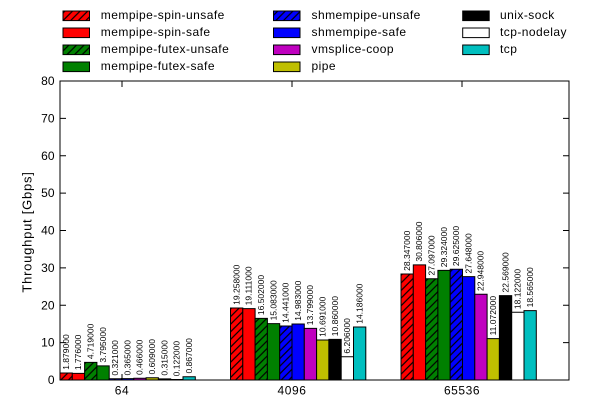  I want to click on svg-text: mempipe-spin-unsafe, so click(163, 15).